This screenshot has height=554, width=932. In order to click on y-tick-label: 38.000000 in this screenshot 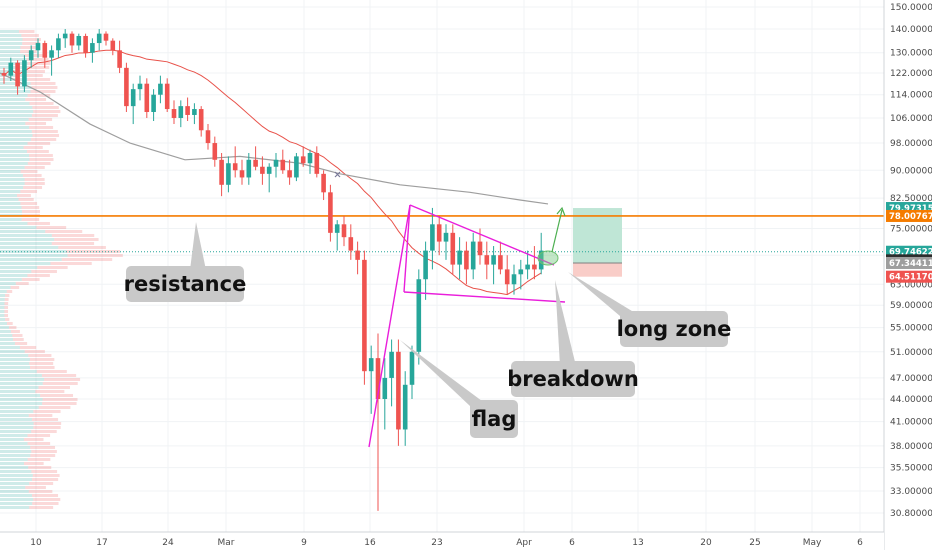, I will do `click(911, 447)`.